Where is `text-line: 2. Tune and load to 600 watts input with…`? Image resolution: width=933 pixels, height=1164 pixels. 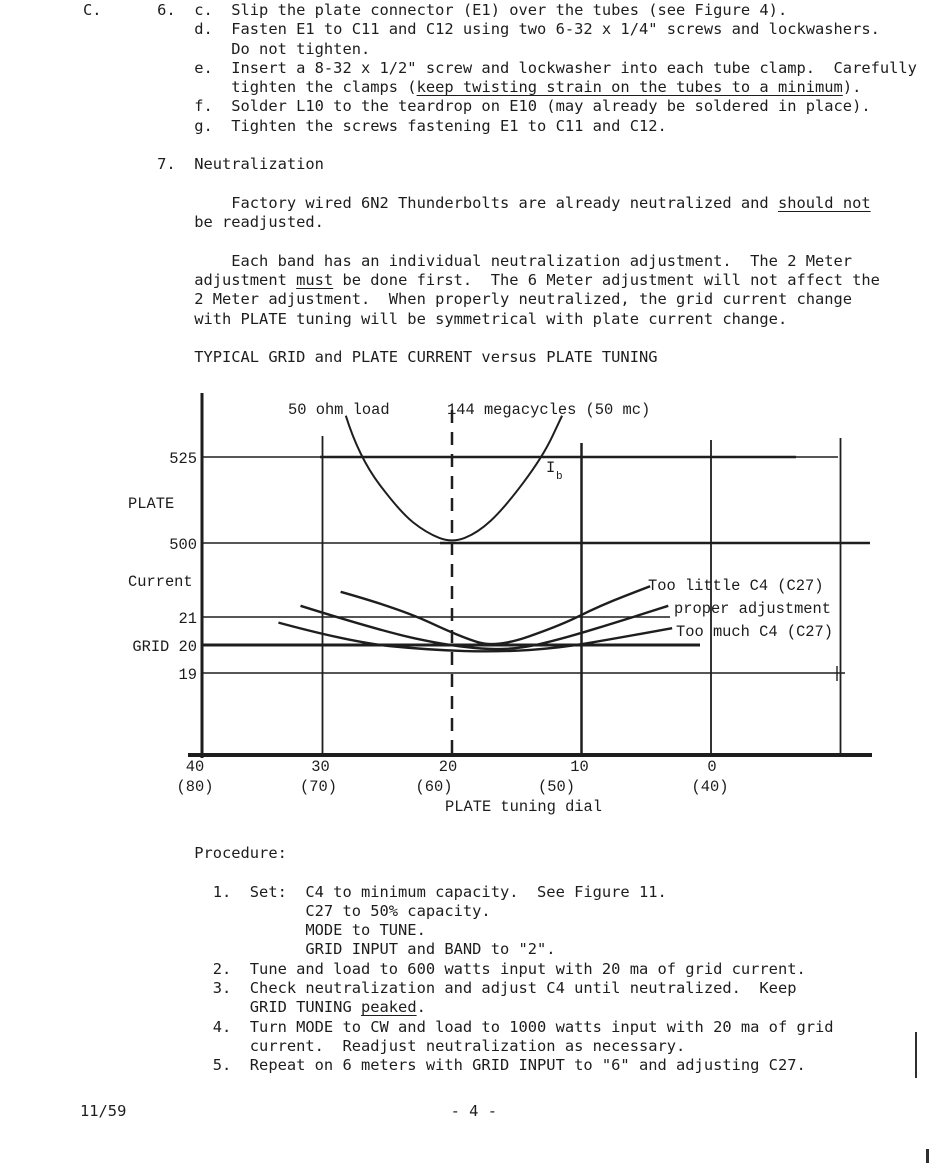
text-line: 2. Tune and load to 600 watts input with… is located at coordinates (458, 969).